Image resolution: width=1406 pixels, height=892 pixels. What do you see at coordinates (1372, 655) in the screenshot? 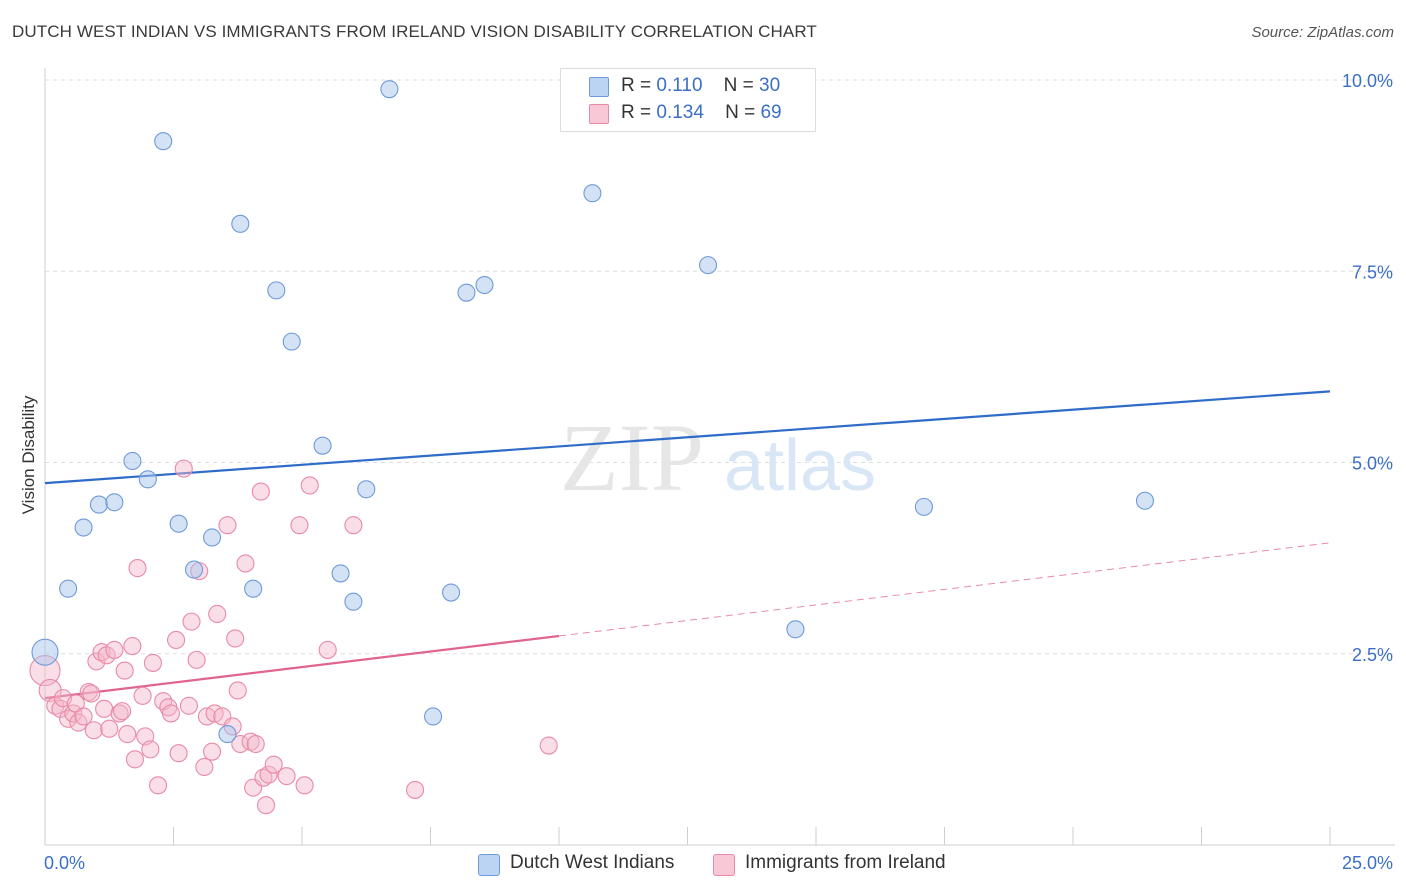
I see `y-tick-label: 2.5%` at bounding box center [1372, 655].